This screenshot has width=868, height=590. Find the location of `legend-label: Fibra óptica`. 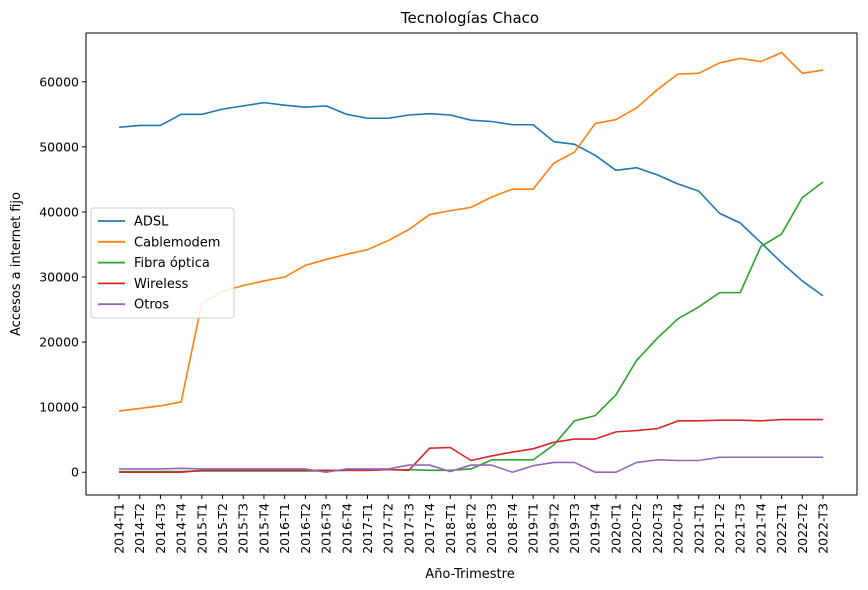

legend-label: Fibra óptica is located at coordinates (172, 263).